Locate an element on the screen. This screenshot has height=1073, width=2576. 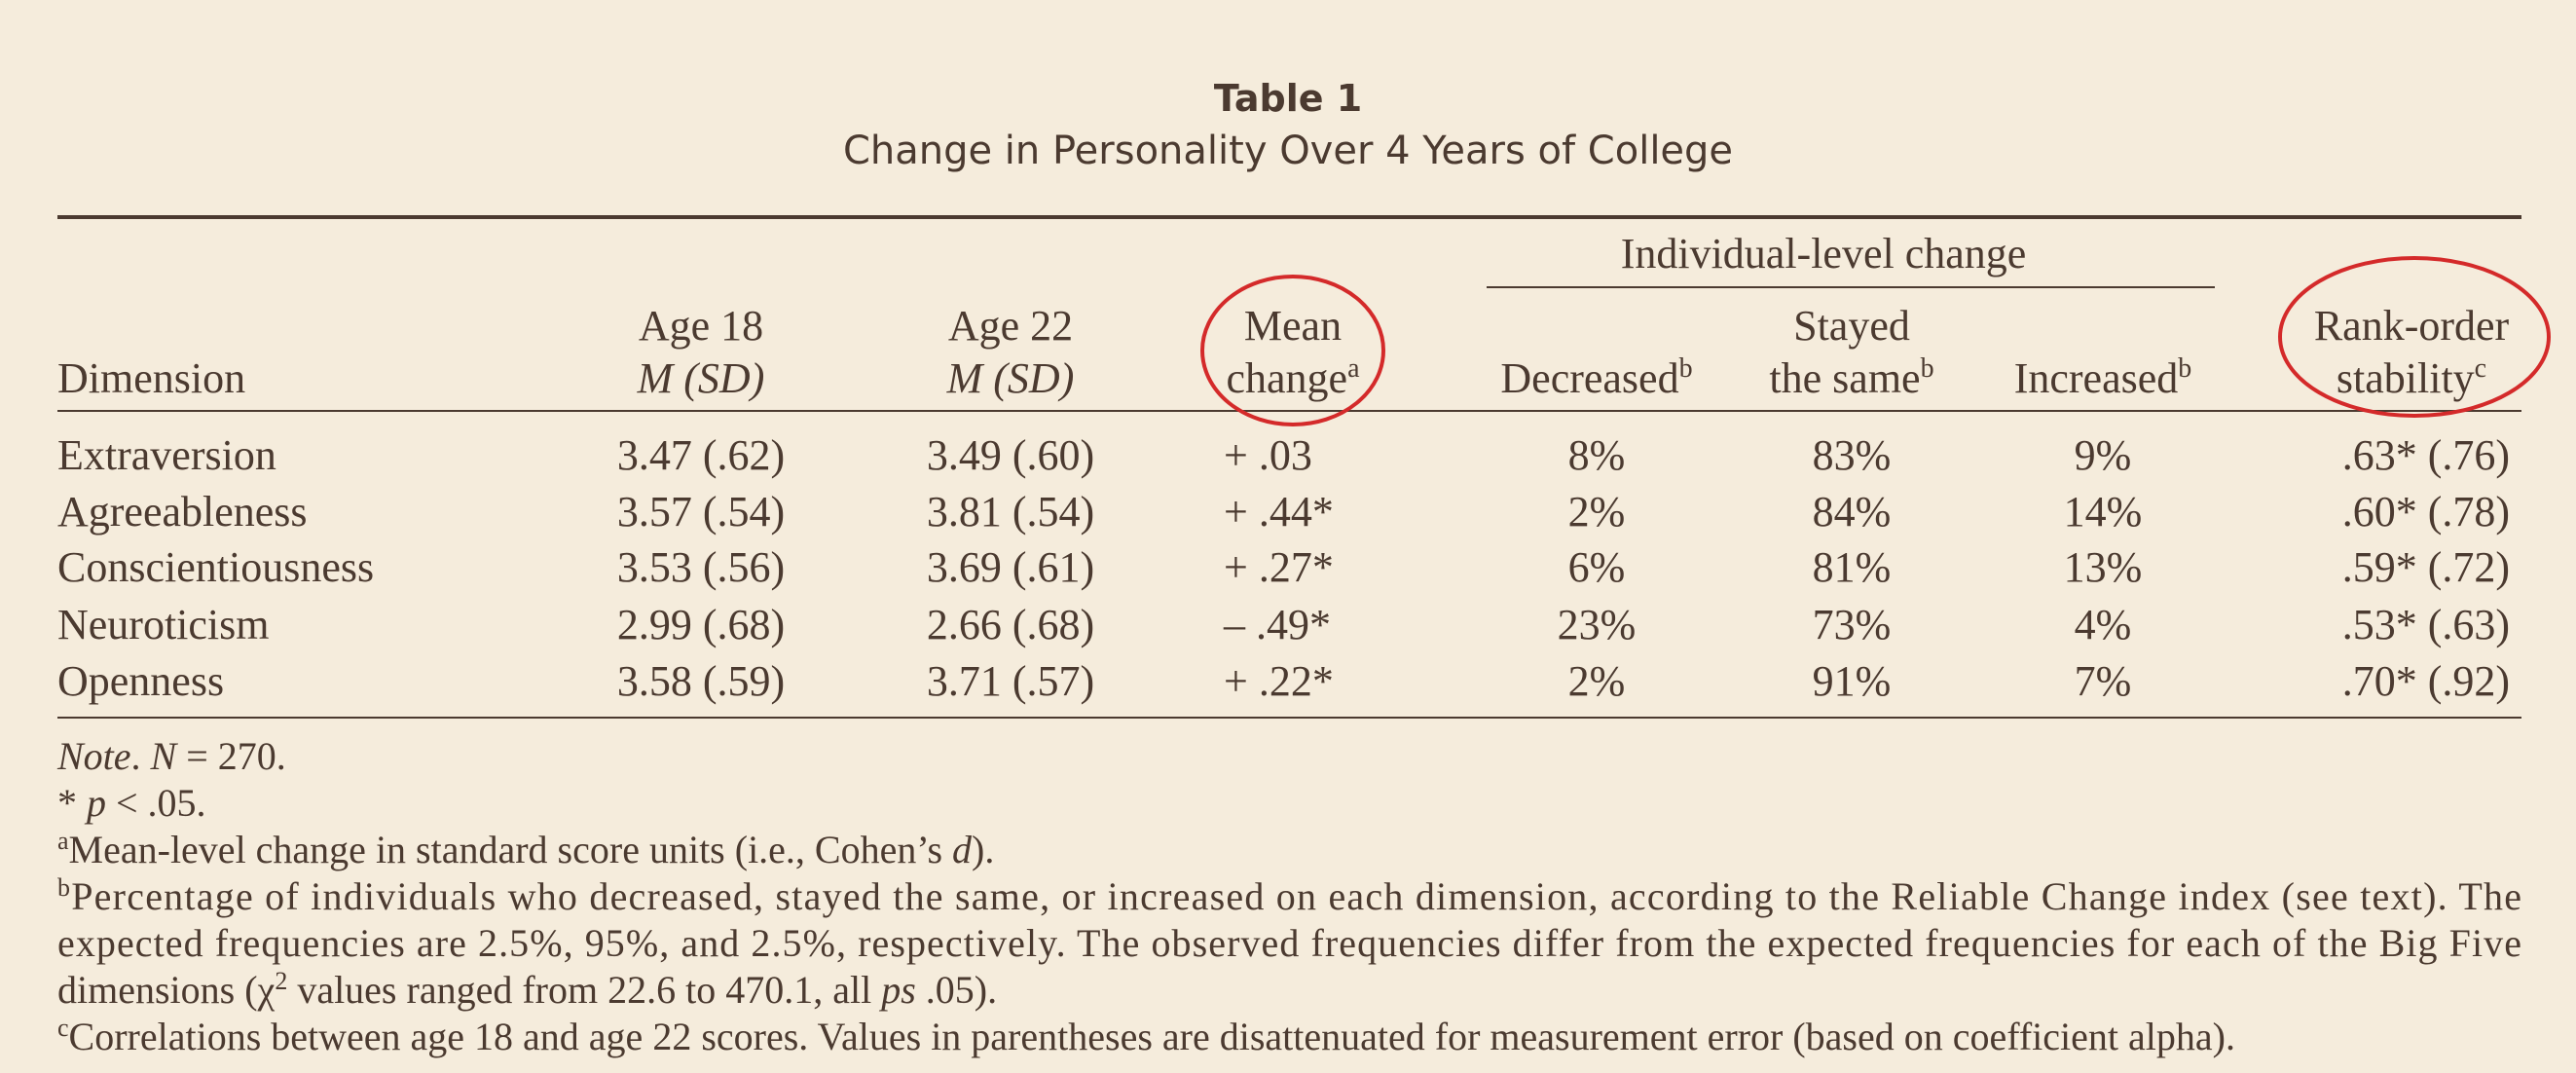
note-text: ). is located at coordinates (983, 849).